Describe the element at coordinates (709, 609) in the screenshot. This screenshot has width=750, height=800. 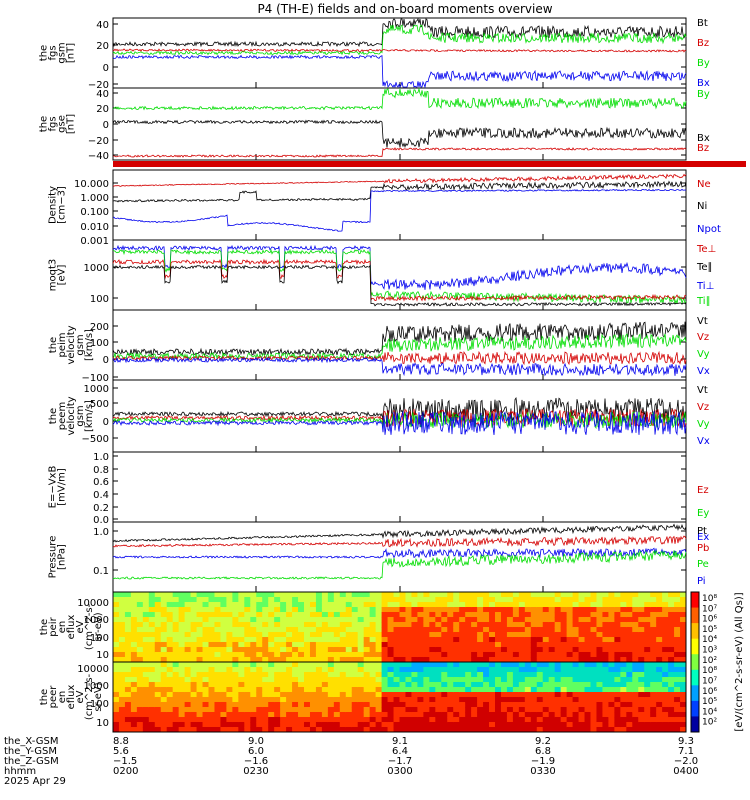
I see `colorbar-tick: 10⁷` at that location.